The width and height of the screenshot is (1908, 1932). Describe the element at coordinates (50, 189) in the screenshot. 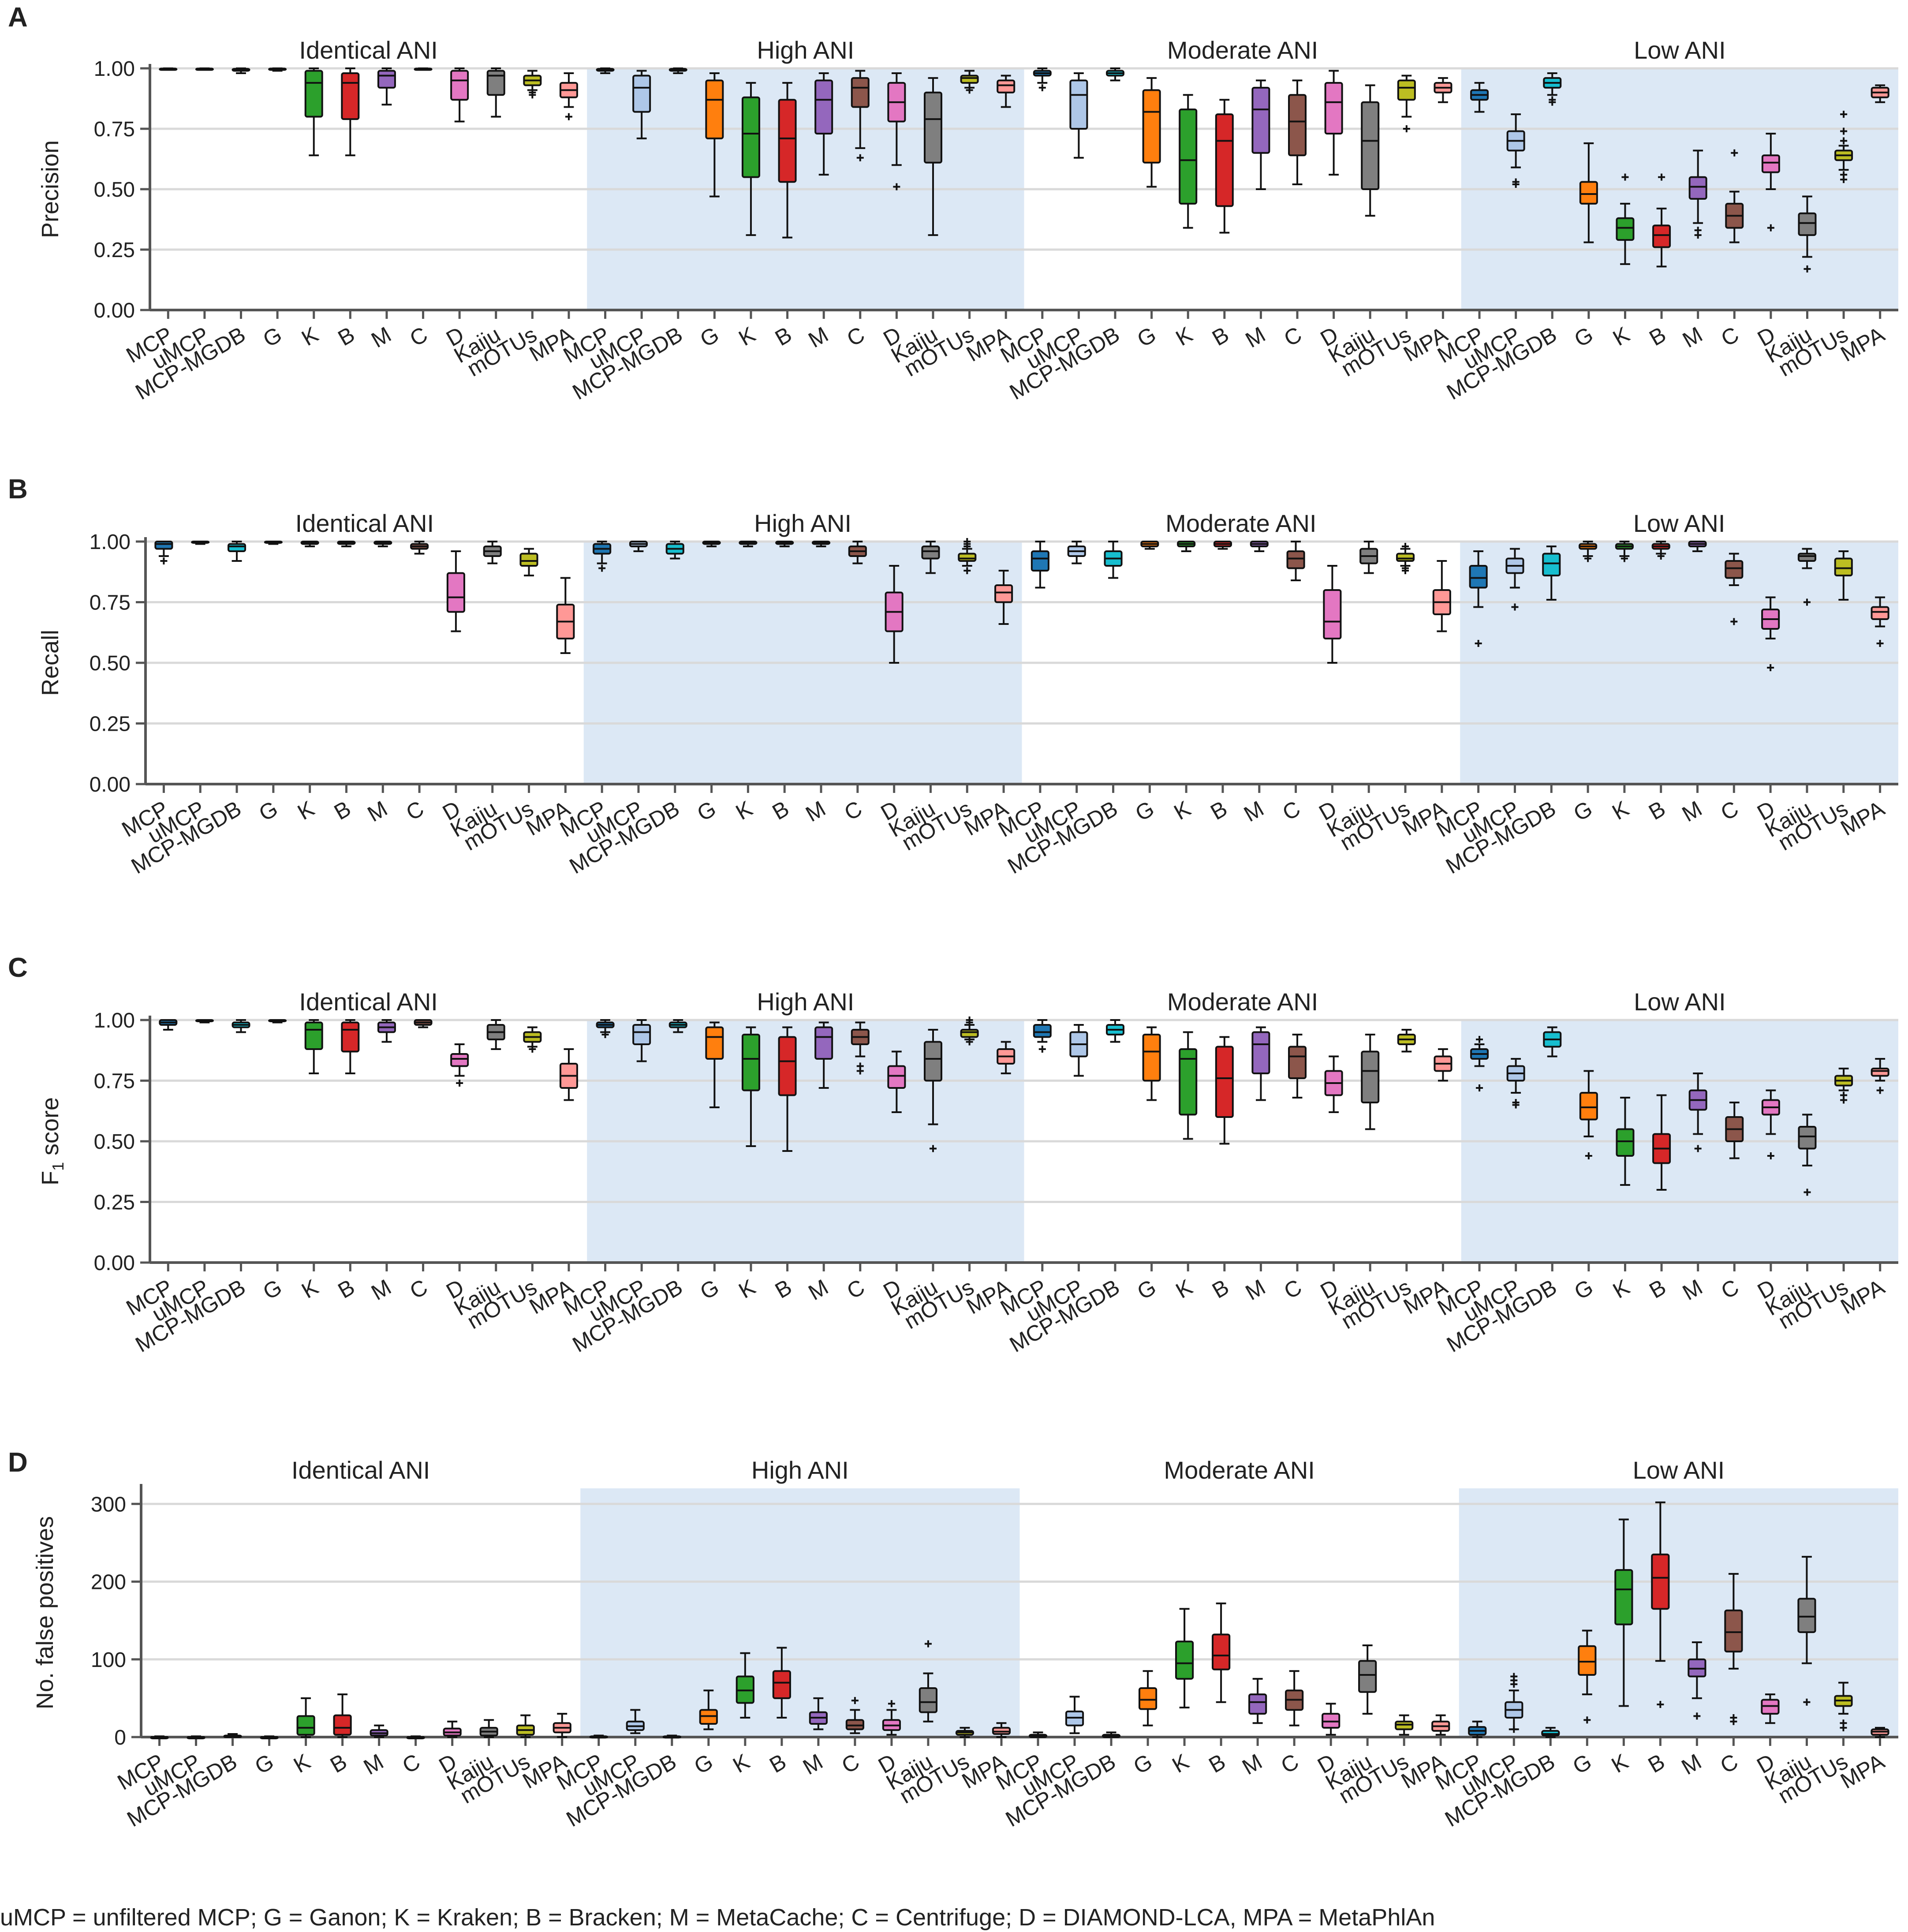

I see `y-axis-label: Precision` at that location.